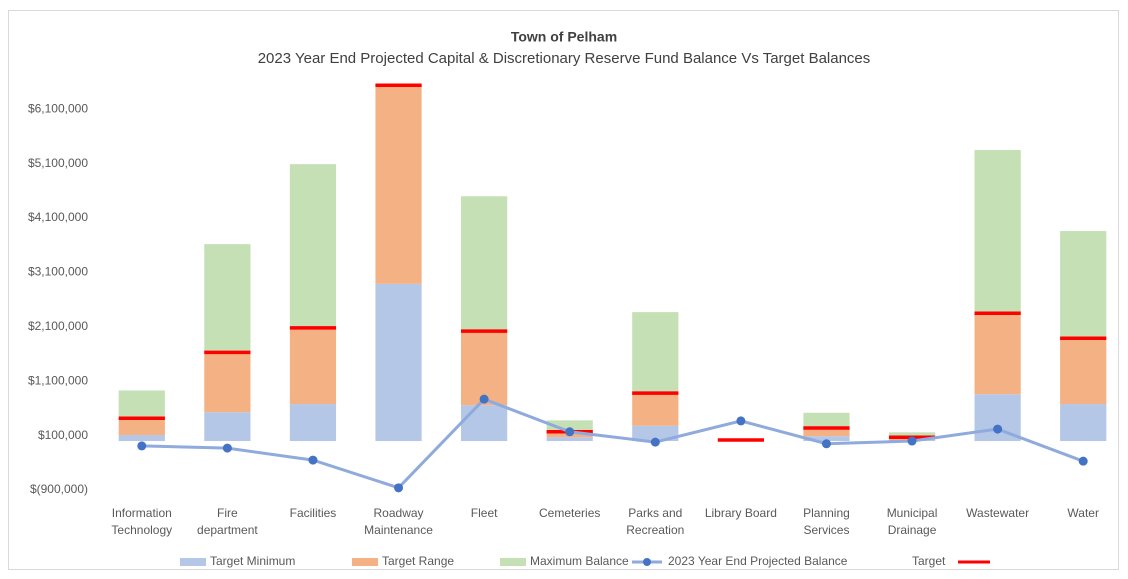 The image size is (1128, 579). Describe the element at coordinates (63, 435) in the screenshot. I see `y-tick-label: $100,000` at that location.